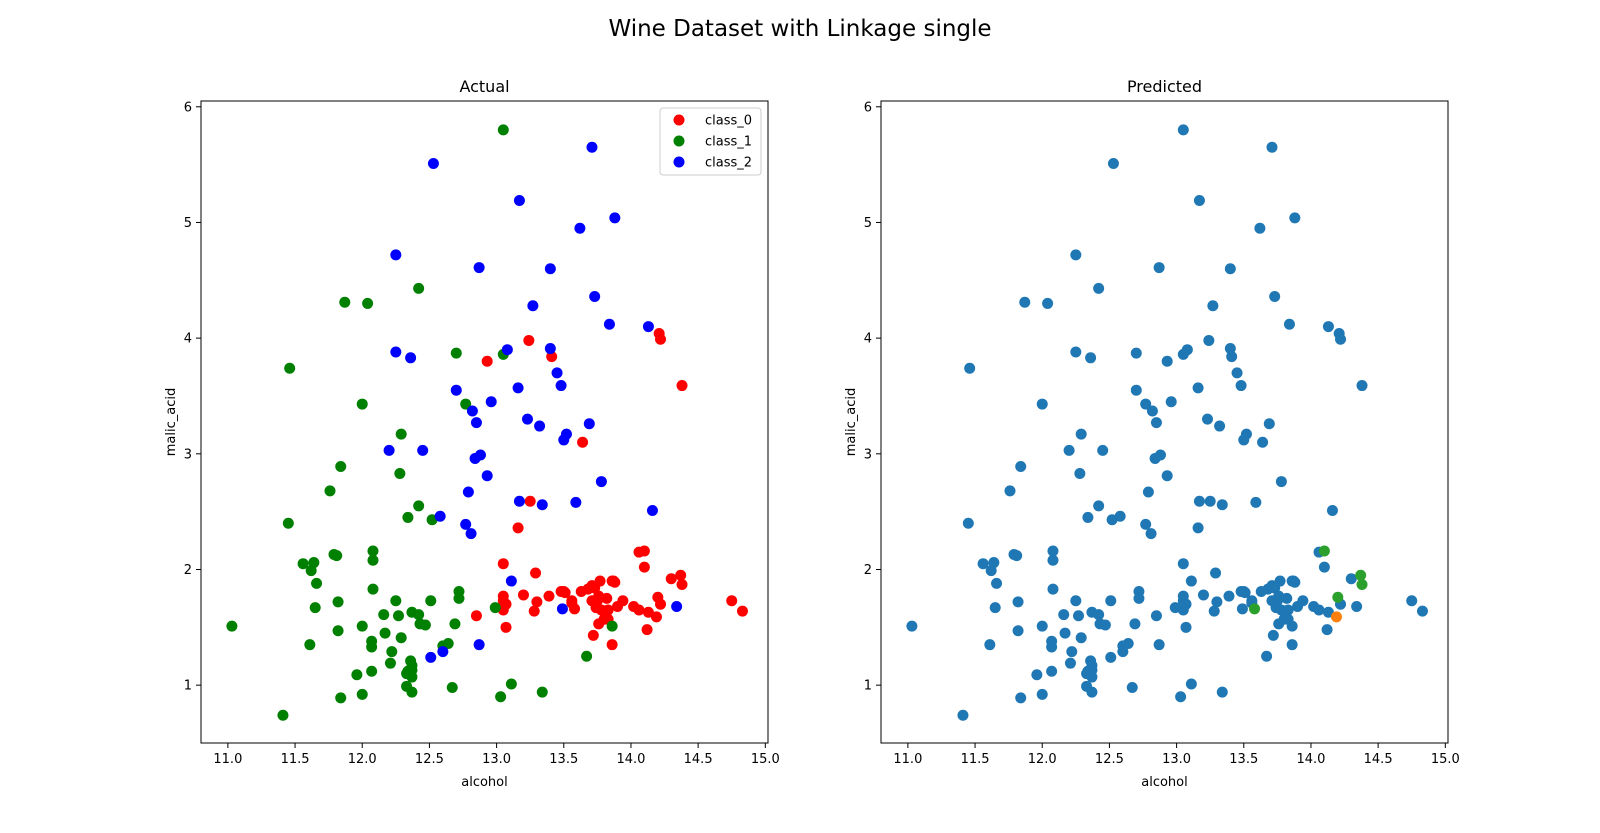  What do you see at coordinates (868, 570) in the screenshot?
I see `y-tick-label: 2` at bounding box center [868, 570].